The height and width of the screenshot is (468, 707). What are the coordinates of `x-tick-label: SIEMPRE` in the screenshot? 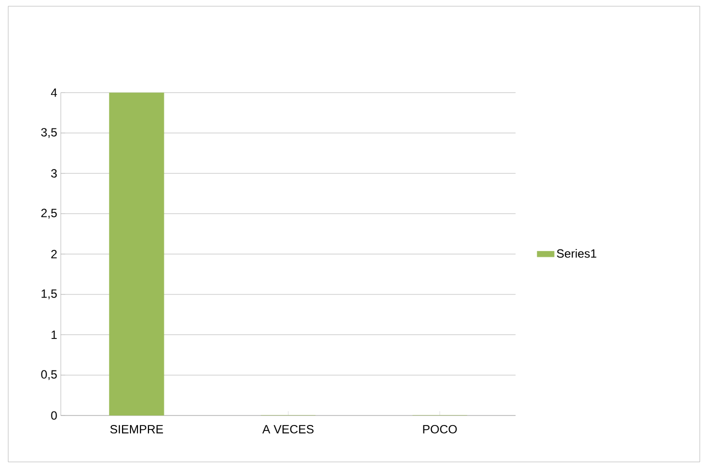 It's located at (136, 429).